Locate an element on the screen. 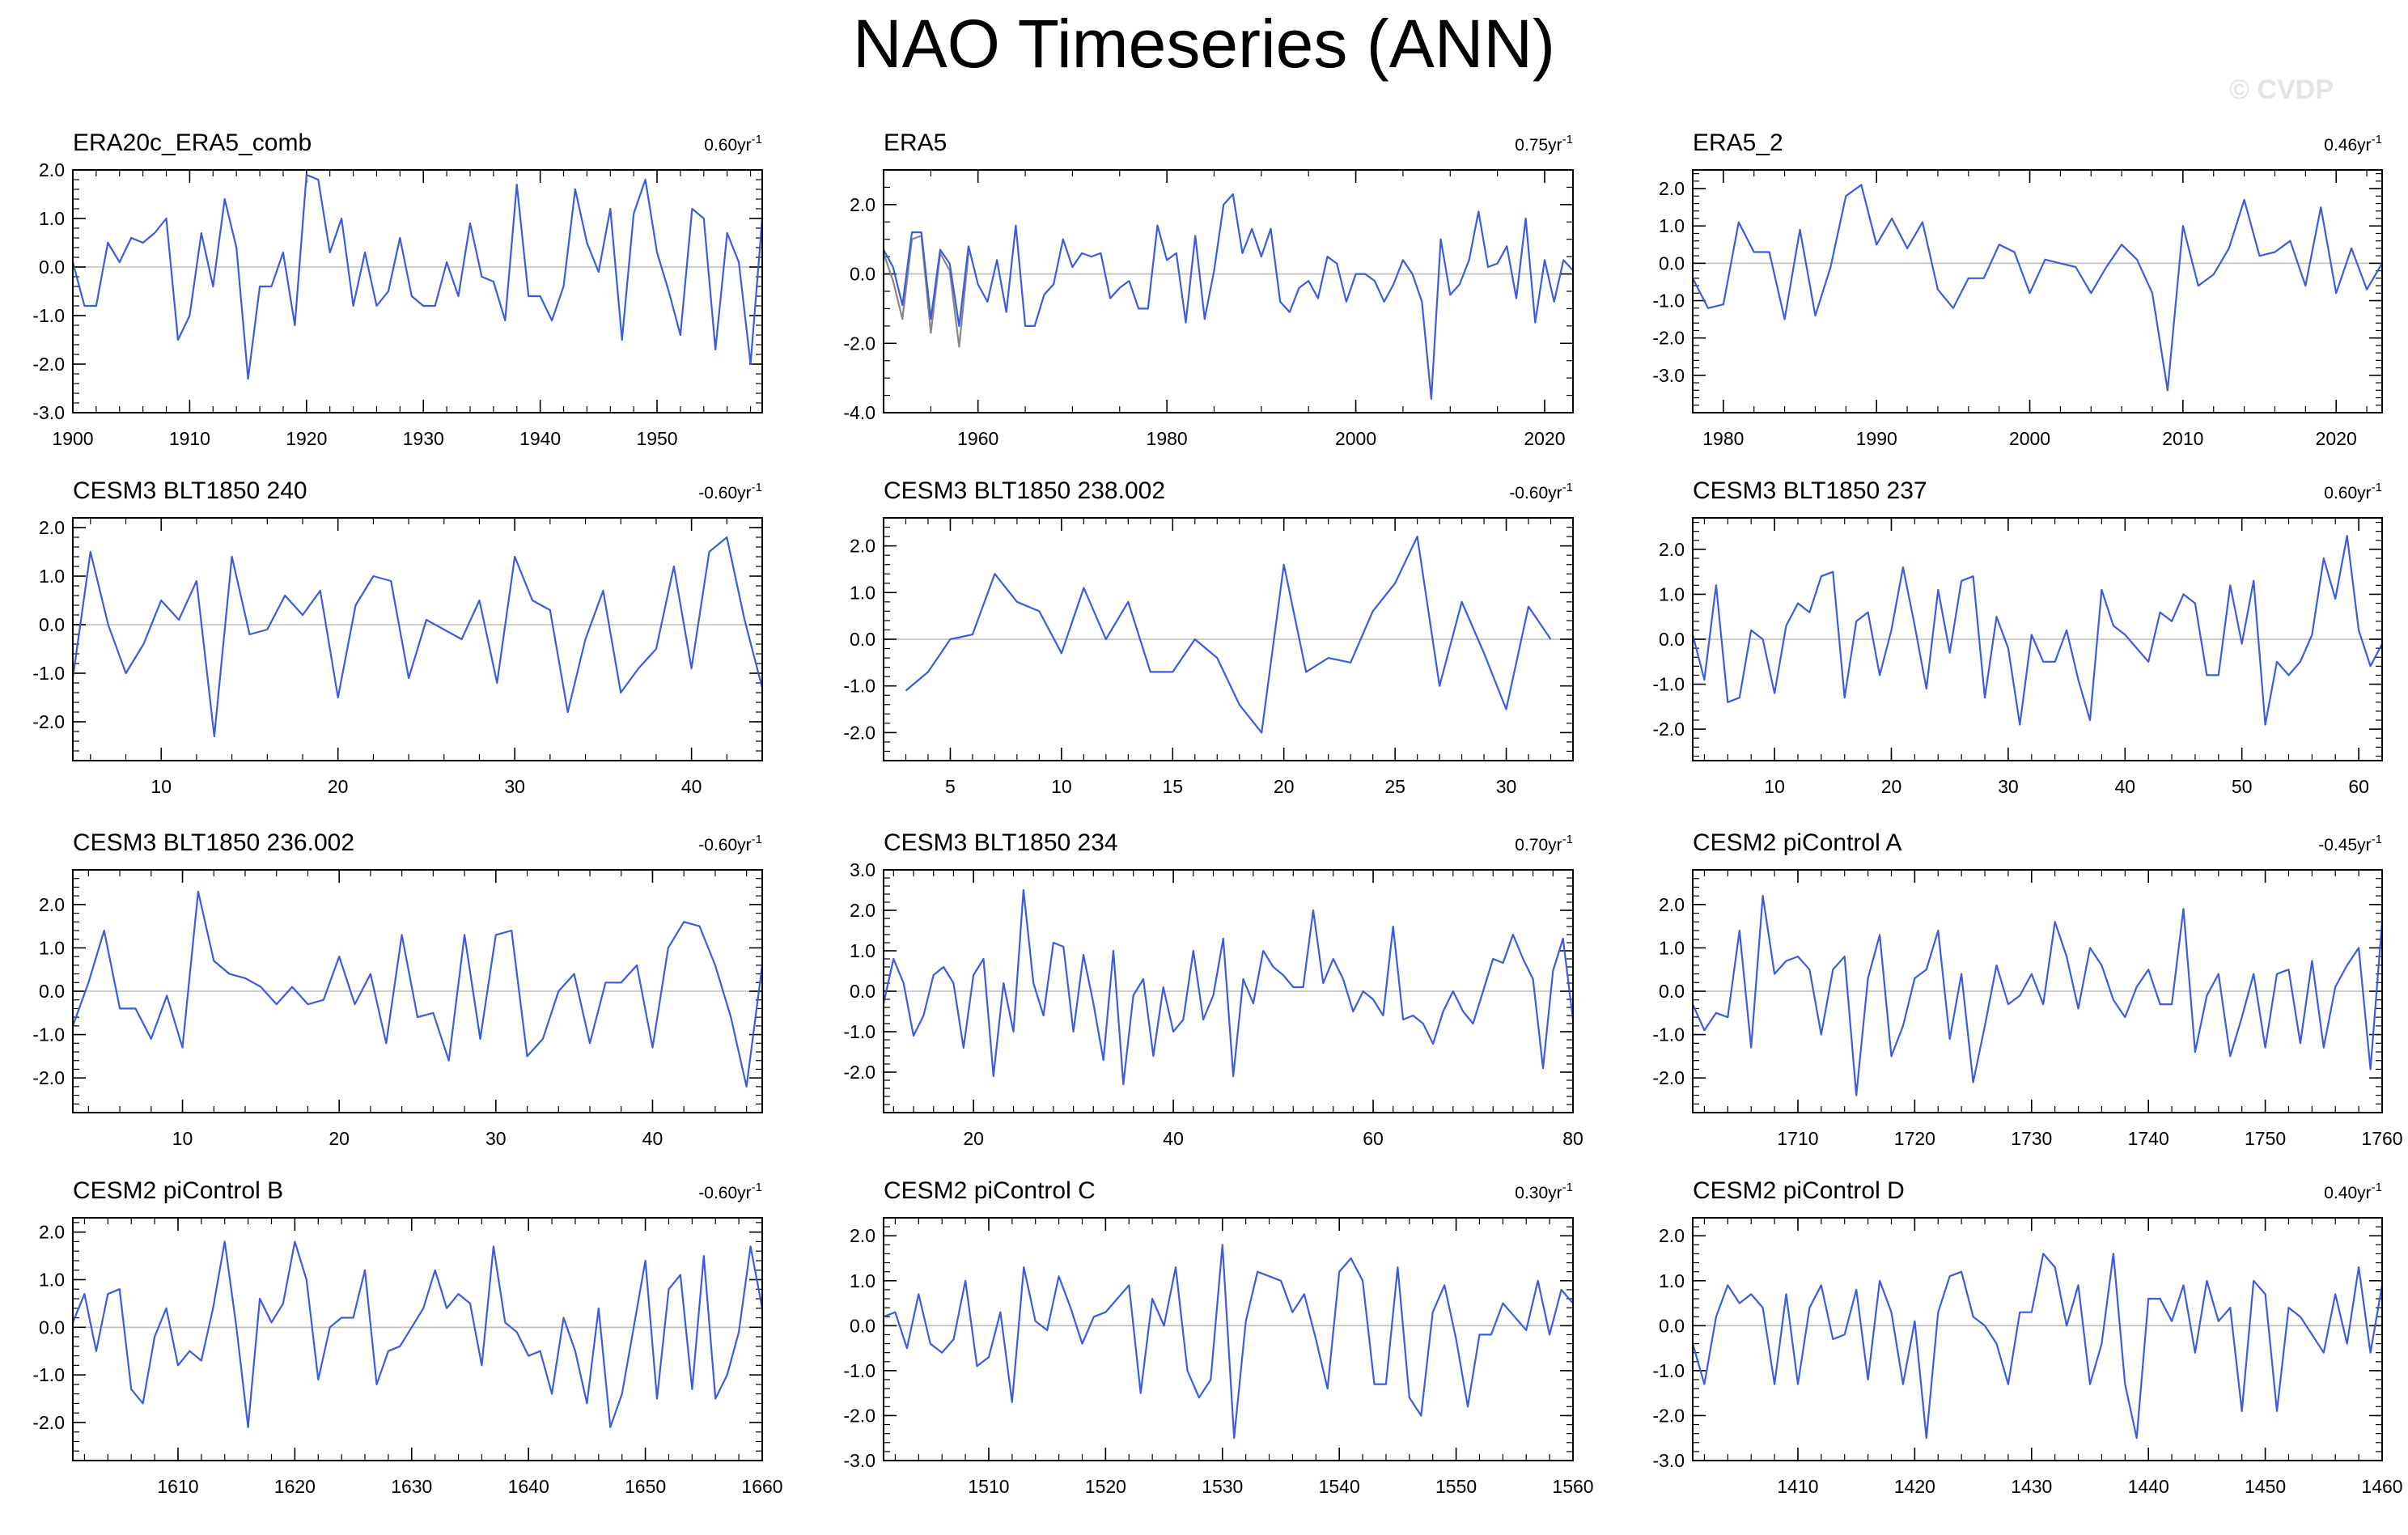  x-tick-label: 60 is located at coordinates (1373, 1138).